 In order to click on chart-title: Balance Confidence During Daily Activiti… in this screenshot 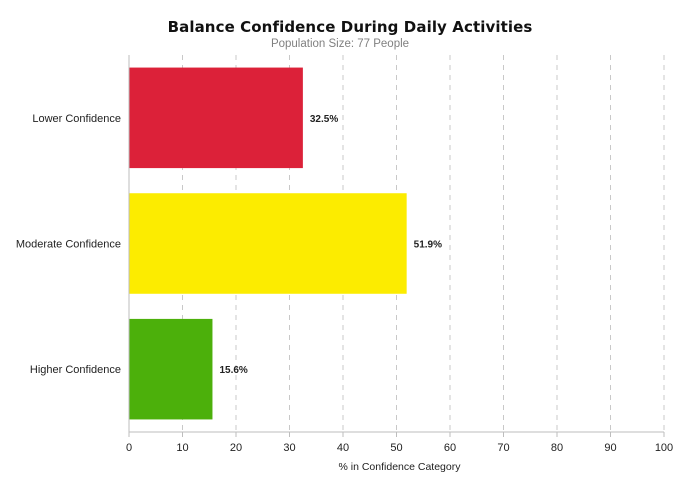, I will do `click(350, 27)`.